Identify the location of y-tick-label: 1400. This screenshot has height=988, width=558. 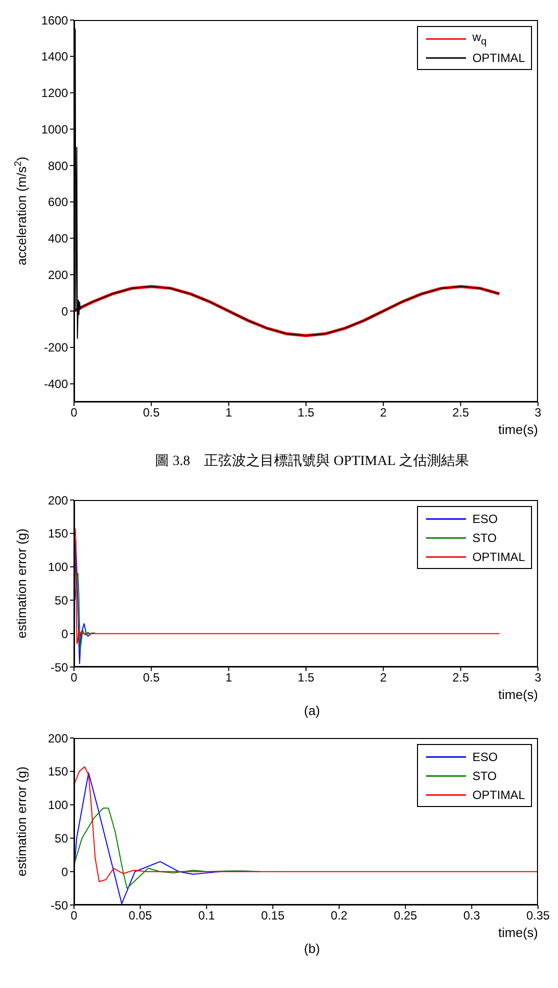
(54, 57).